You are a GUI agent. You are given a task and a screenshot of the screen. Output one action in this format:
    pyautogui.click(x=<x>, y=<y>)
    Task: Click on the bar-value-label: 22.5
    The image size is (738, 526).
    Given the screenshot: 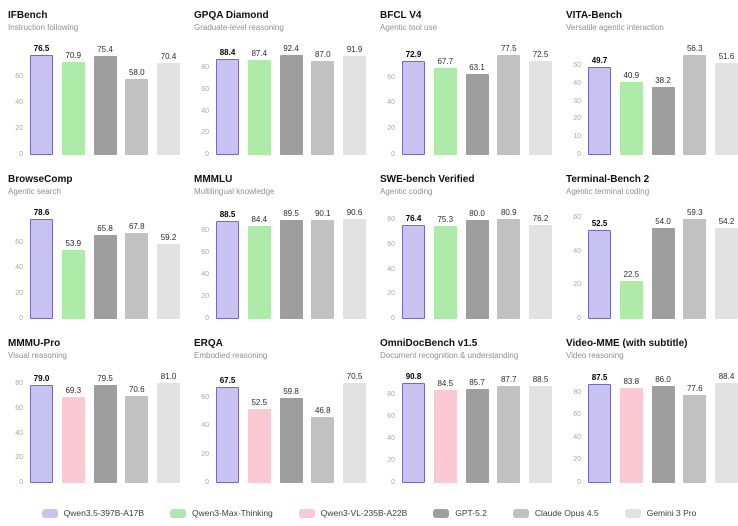 What is the action you would take?
    pyautogui.click(x=631, y=275)
    